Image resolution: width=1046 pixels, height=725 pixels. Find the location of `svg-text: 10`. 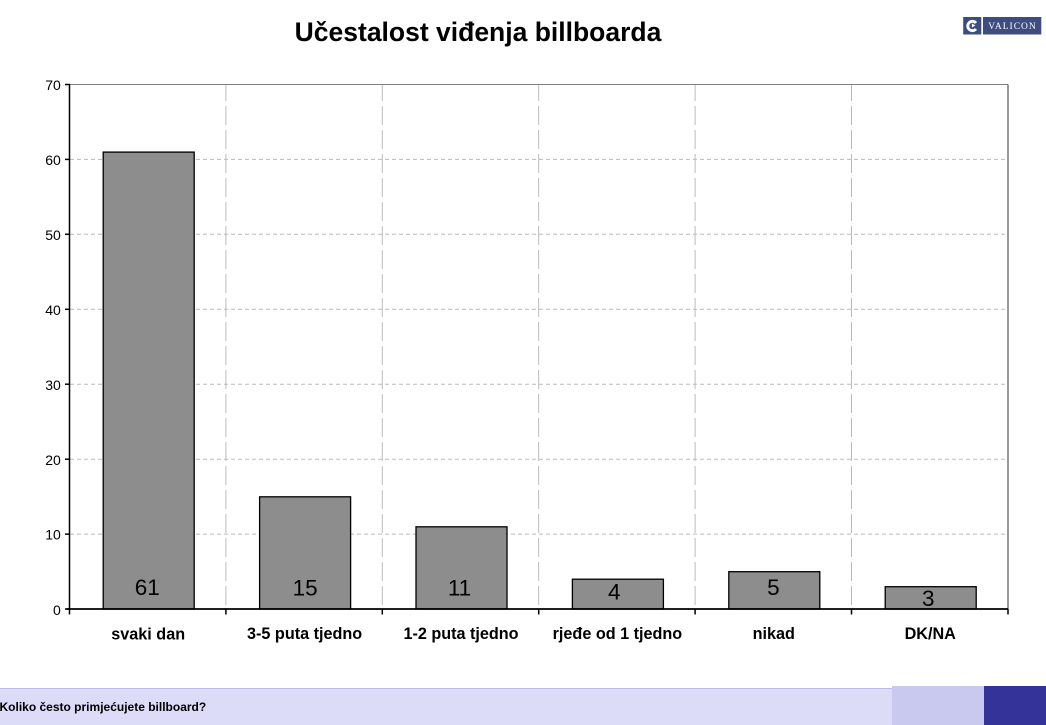

svg-text: 10 is located at coordinates (53, 535).